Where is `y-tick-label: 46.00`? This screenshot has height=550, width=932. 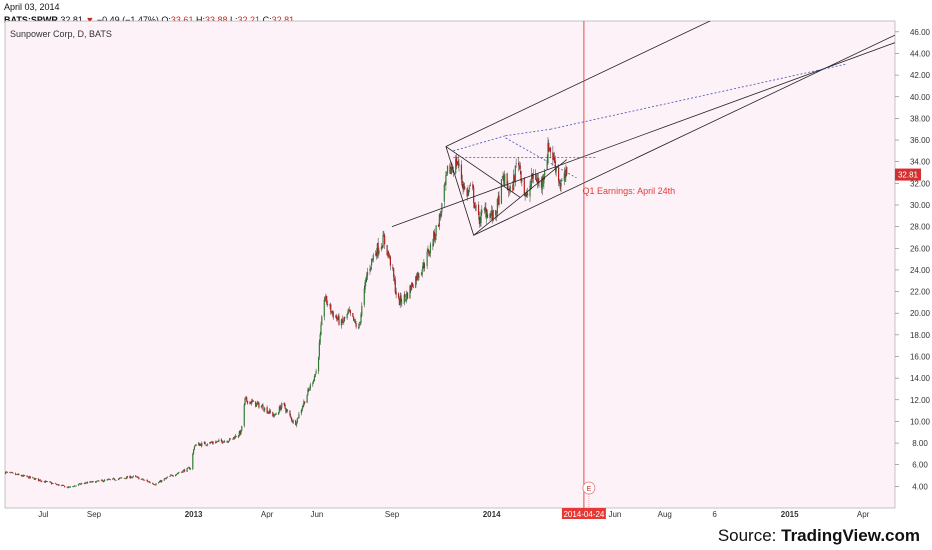
y-tick-label: 46.00 is located at coordinates (920, 32).